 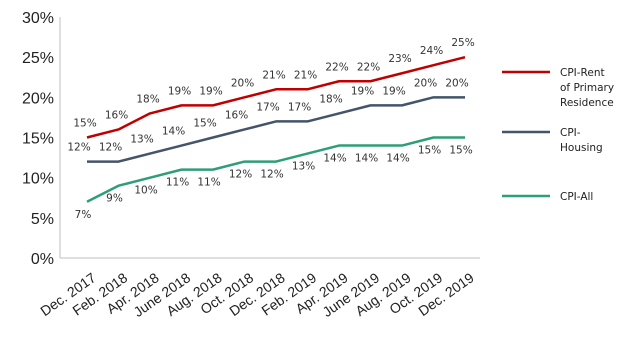 What do you see at coordinates (38, 179) in the screenshot?
I see `y-tick-label: 10%` at bounding box center [38, 179].